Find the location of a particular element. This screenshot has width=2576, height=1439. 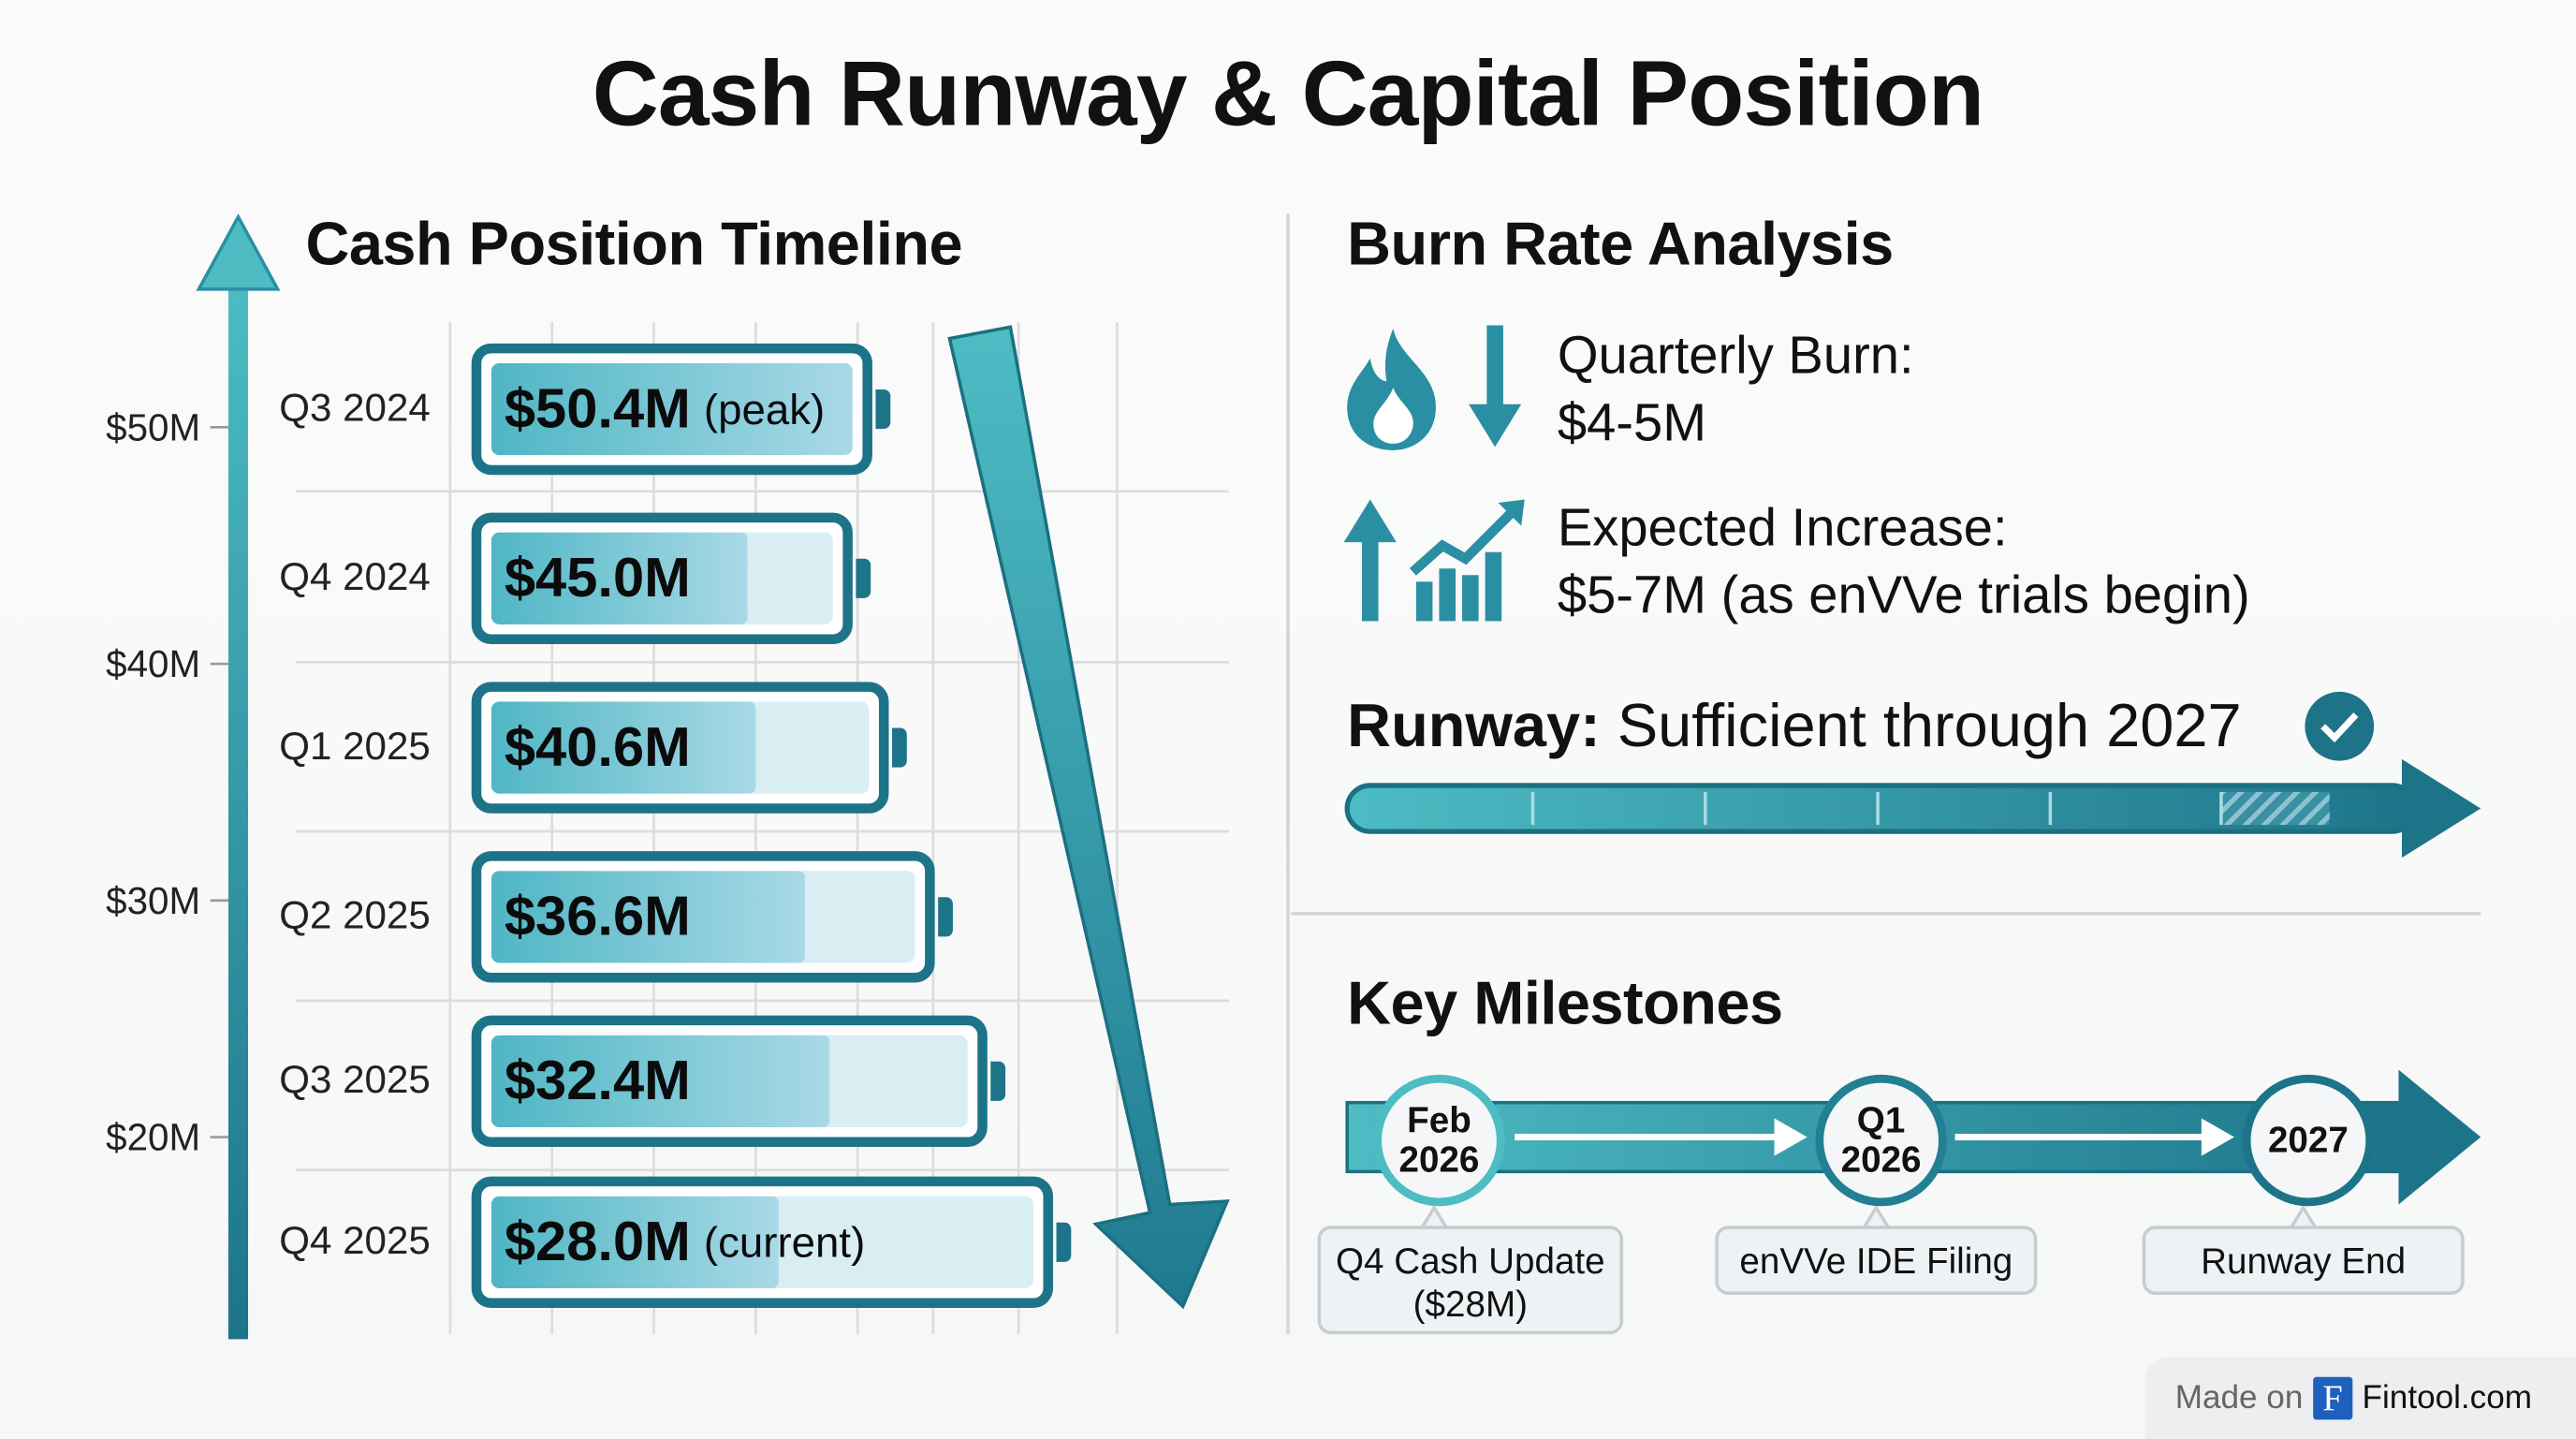

category-label: Q4 2025 is located at coordinates (355, 1241).